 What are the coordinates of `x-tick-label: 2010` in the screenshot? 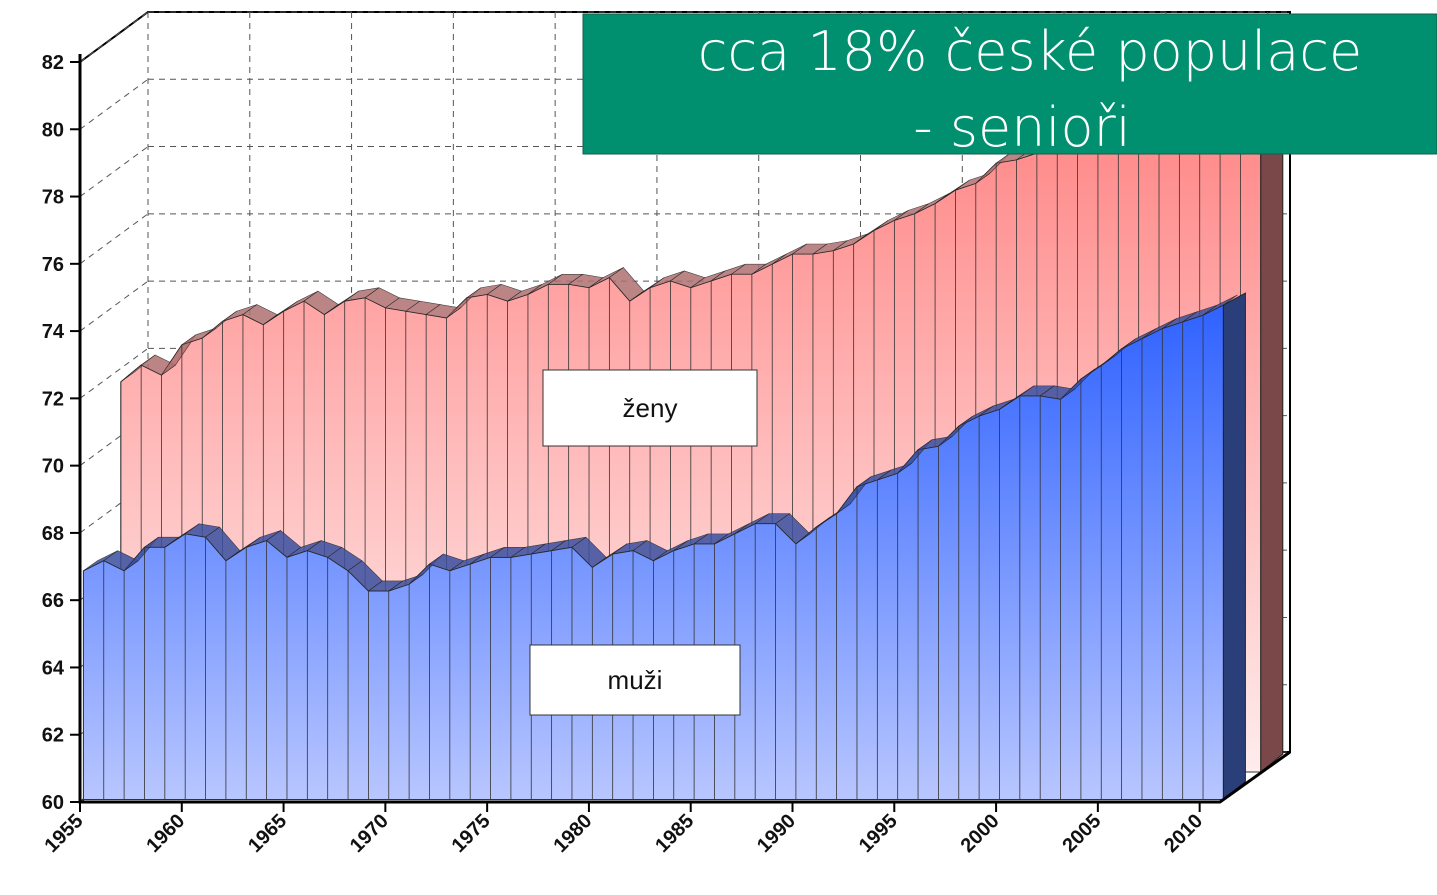 It's located at (1183, 833).